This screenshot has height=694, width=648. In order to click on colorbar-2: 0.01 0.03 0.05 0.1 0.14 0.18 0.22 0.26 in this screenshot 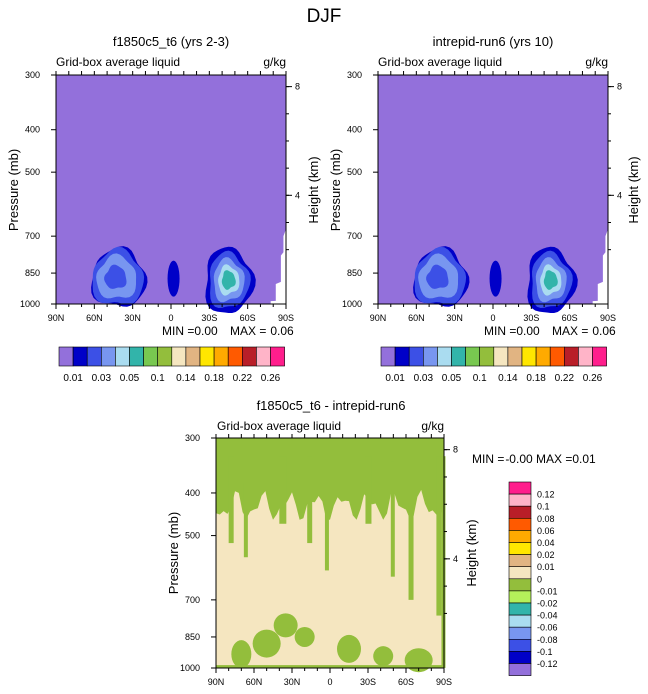, I will do `click(493, 365)`.